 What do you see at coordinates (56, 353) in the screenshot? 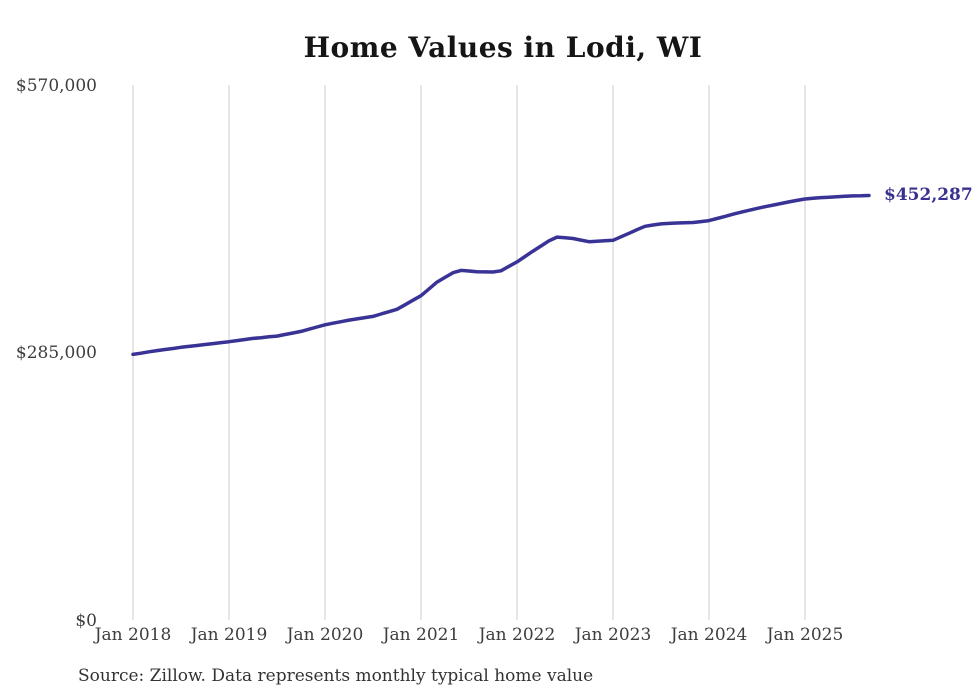
I see `y-axis-tick-label-285000: $285,000` at bounding box center [56, 353].